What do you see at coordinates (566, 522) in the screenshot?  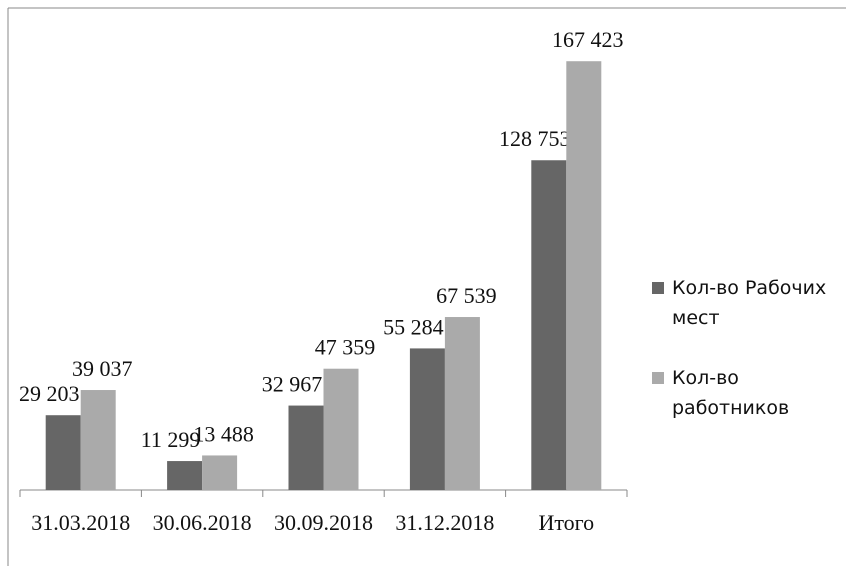 I see `x-tick-label: Итого` at bounding box center [566, 522].